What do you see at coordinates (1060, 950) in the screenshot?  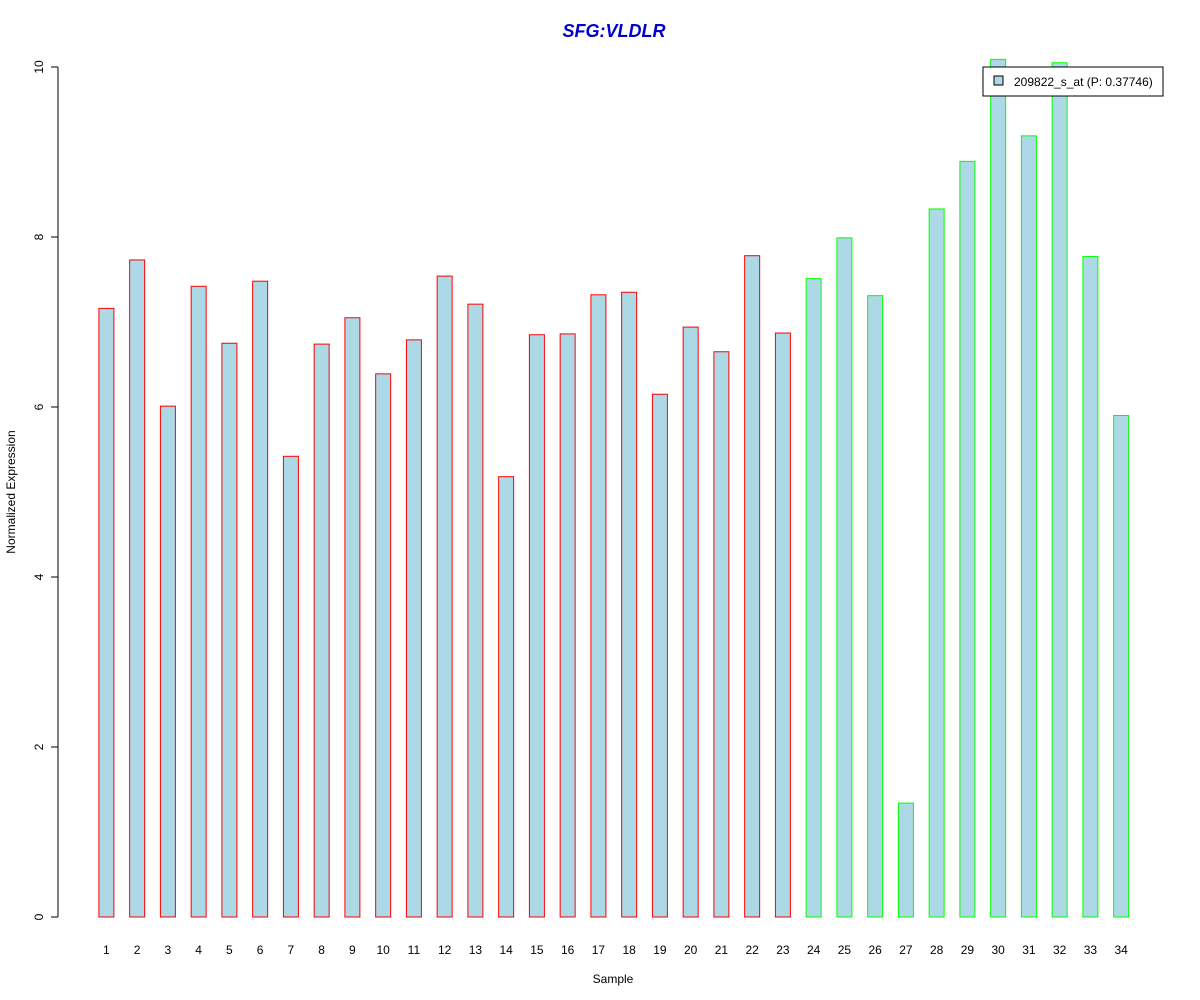 I see `x-tick-label: 32` at bounding box center [1060, 950].